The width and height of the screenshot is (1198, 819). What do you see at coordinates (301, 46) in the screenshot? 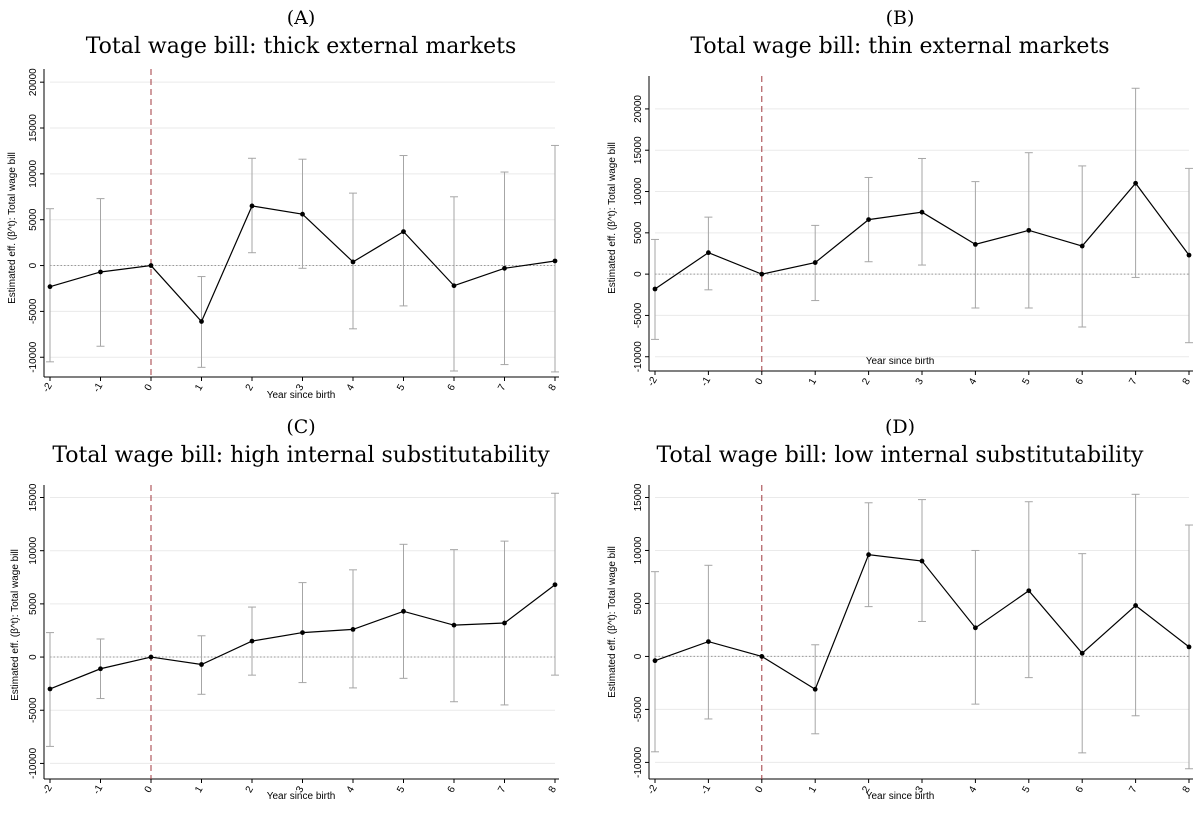
I see `panel-title: Total wage bill: thick external markets` at bounding box center [301, 46].